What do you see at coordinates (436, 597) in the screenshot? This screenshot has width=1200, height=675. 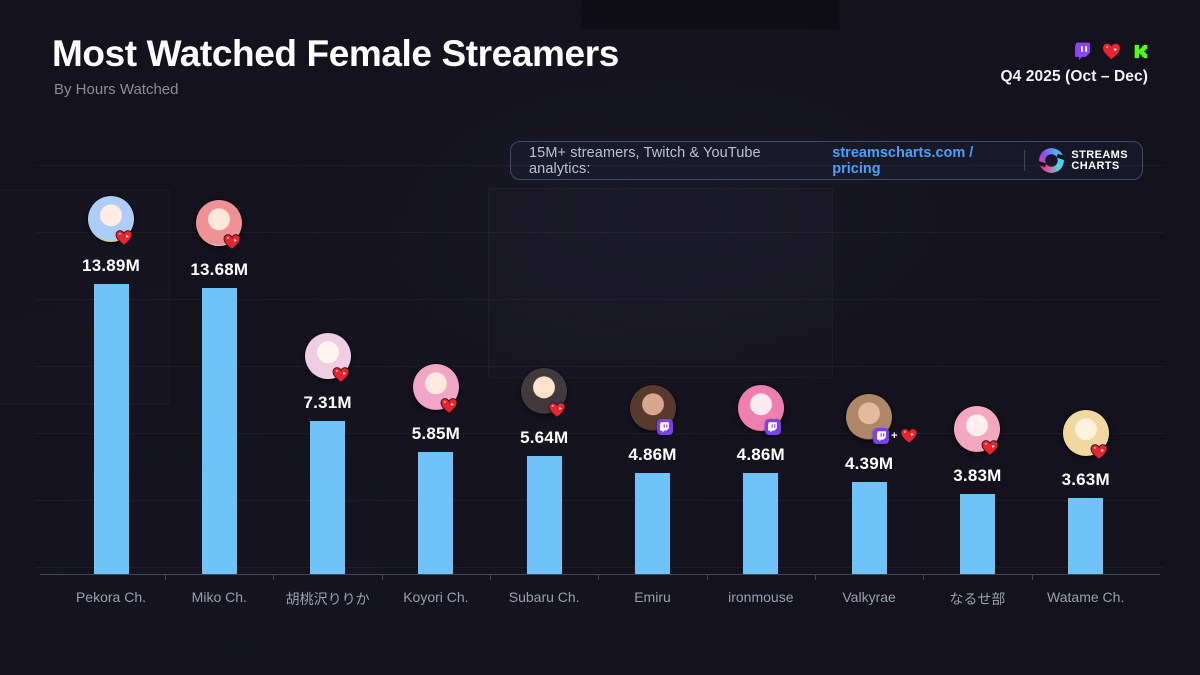 I see `category-label: Koyori Ch.` at bounding box center [436, 597].